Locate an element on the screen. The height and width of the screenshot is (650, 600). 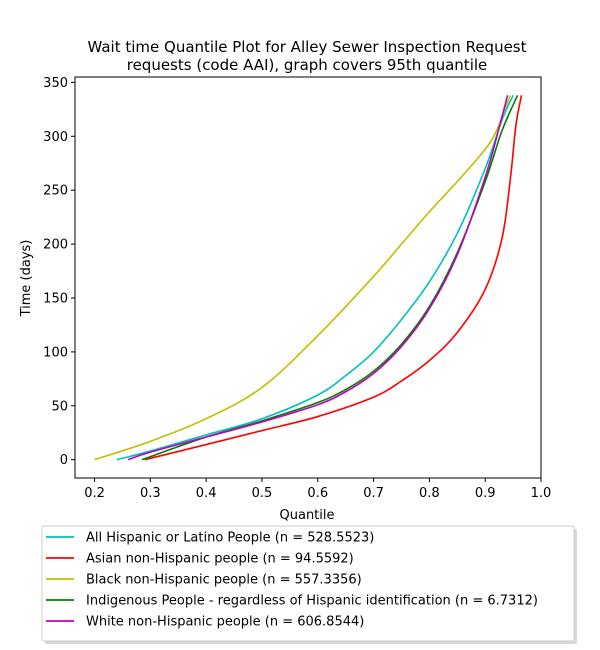
x-tick-label: 0.4 is located at coordinates (206, 493).